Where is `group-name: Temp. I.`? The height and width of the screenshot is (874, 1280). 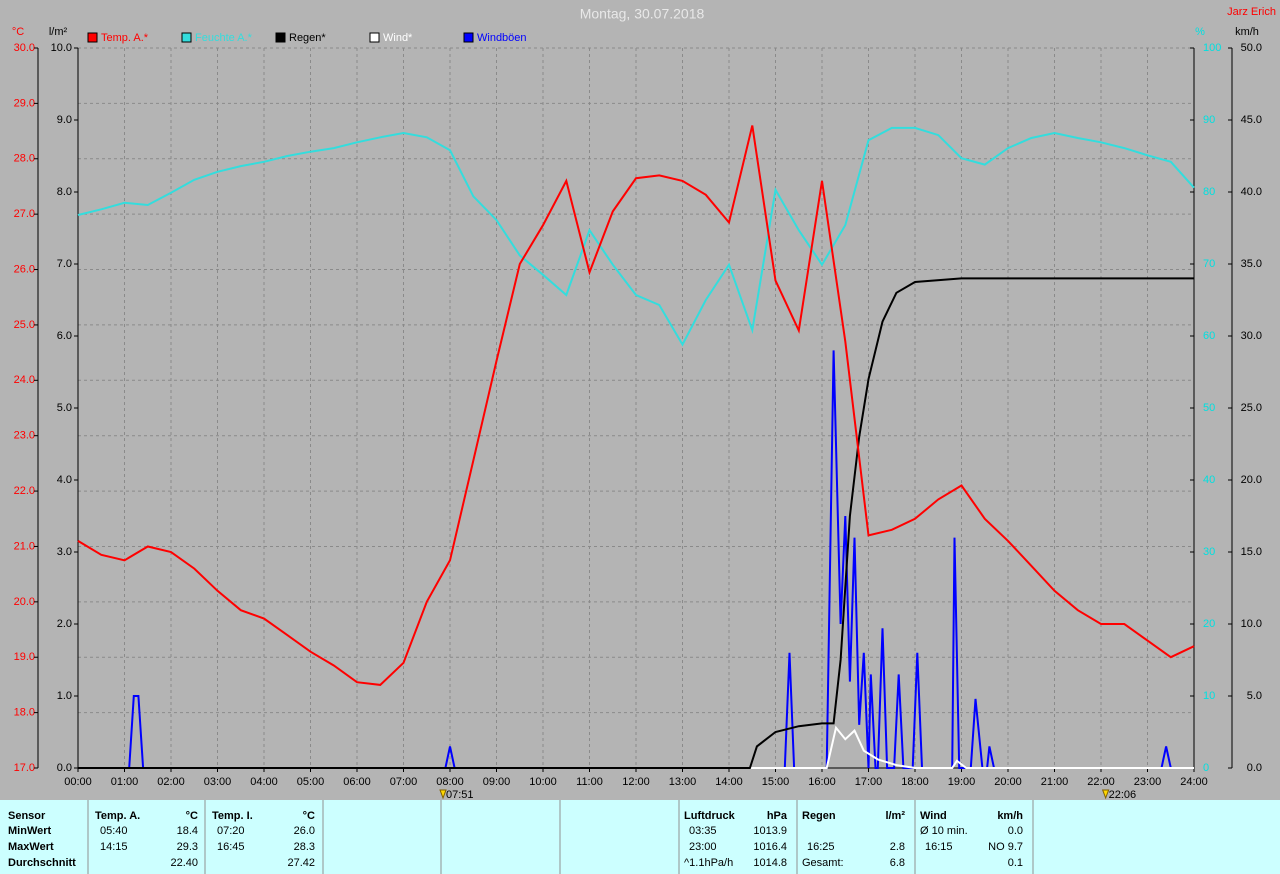 group-name: Temp. I. is located at coordinates (232, 816).